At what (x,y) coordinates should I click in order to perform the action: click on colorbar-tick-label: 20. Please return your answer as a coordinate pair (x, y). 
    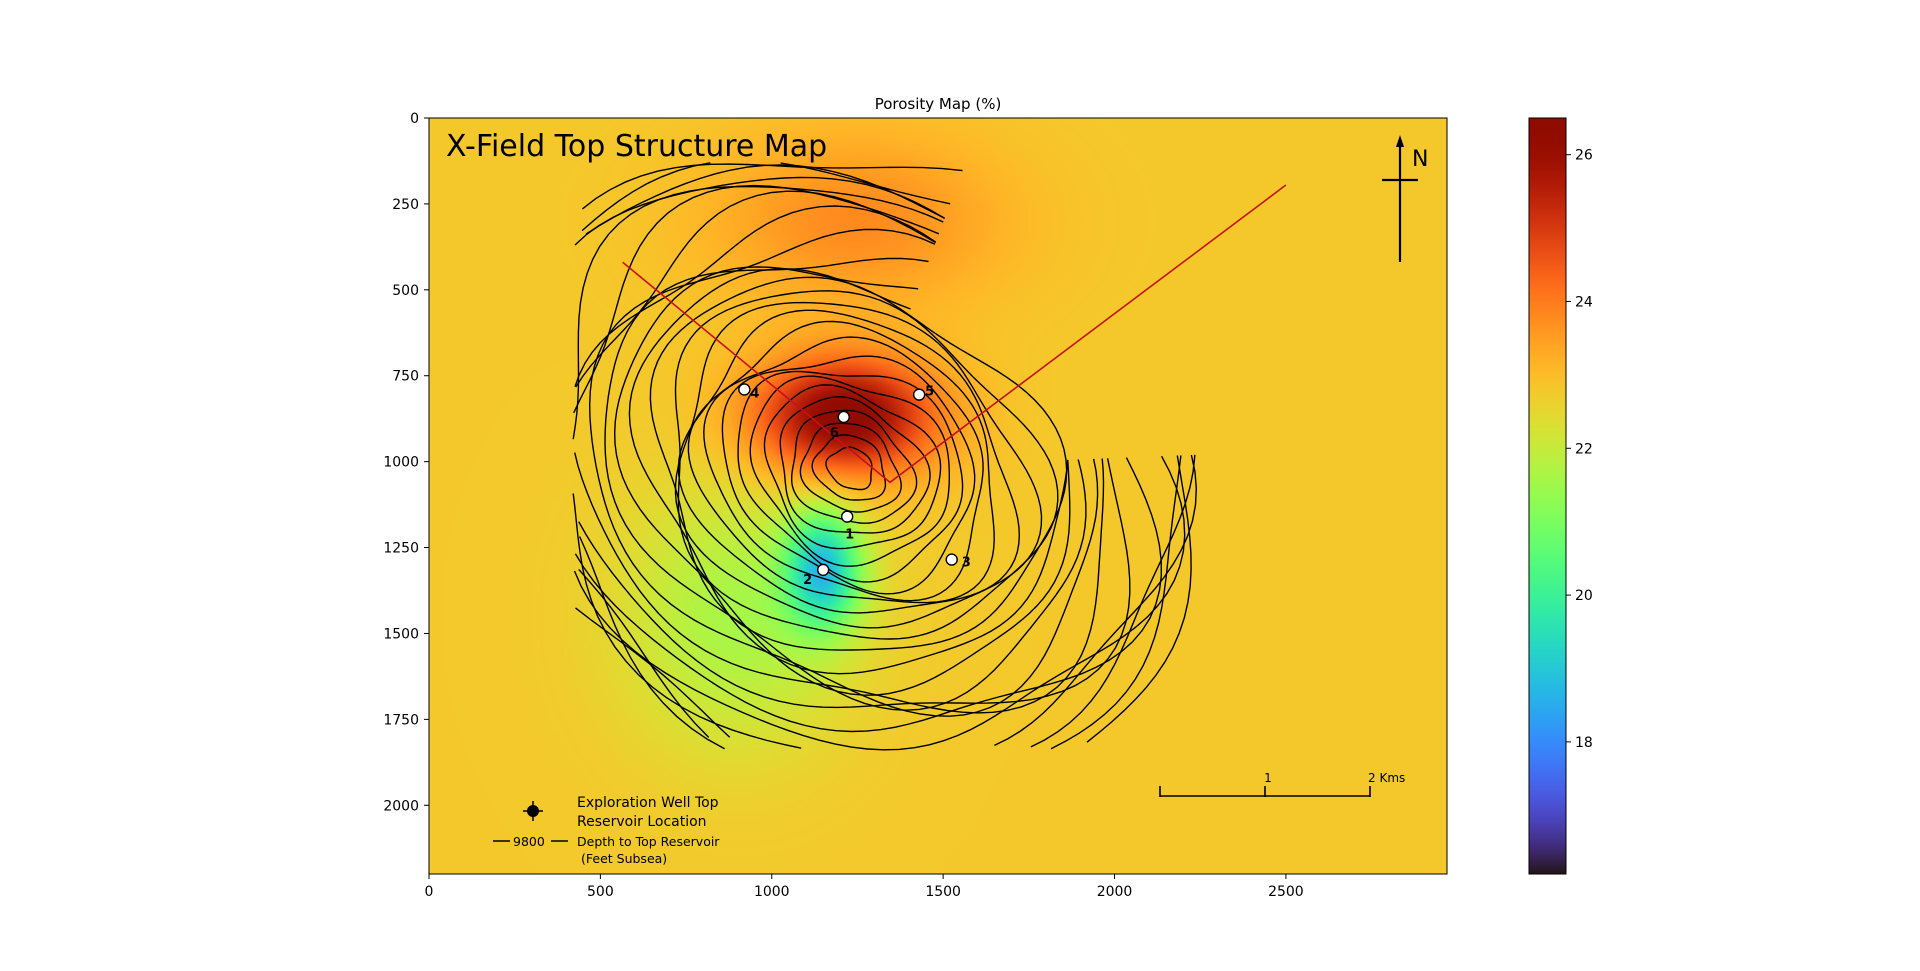
    Looking at the image, I should click on (1584, 596).